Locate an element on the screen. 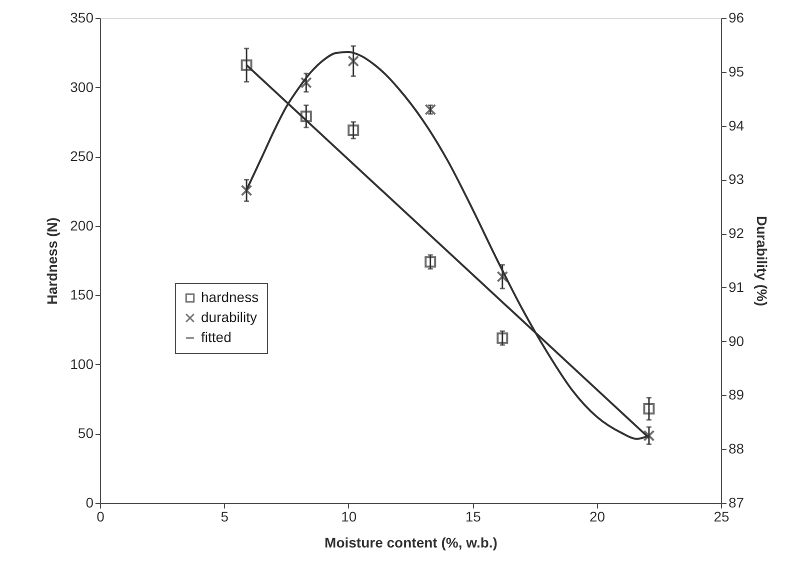 The image size is (789, 579). x-tick-label: 5 is located at coordinates (224, 516).